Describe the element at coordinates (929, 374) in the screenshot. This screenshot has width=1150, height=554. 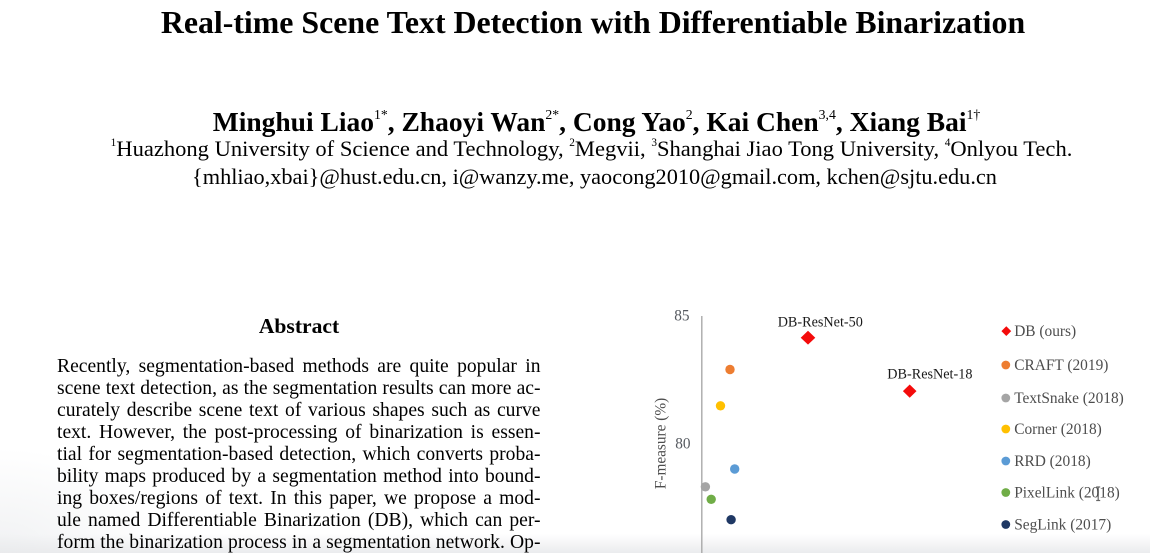
I see `svg-text: DB-ResNet-18` at that location.